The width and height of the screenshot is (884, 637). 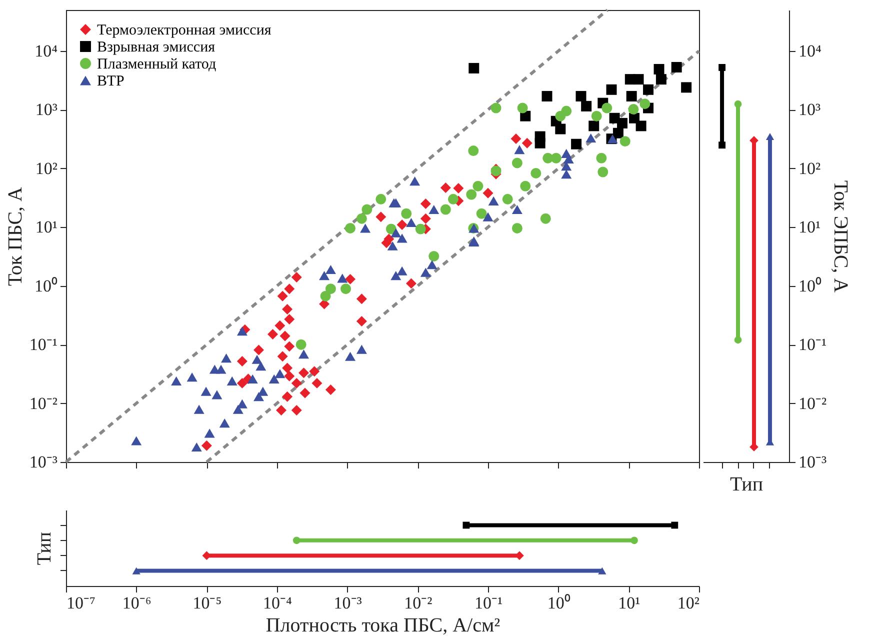 I want to click on x-tick-label: 10¹, so click(x=629, y=603).